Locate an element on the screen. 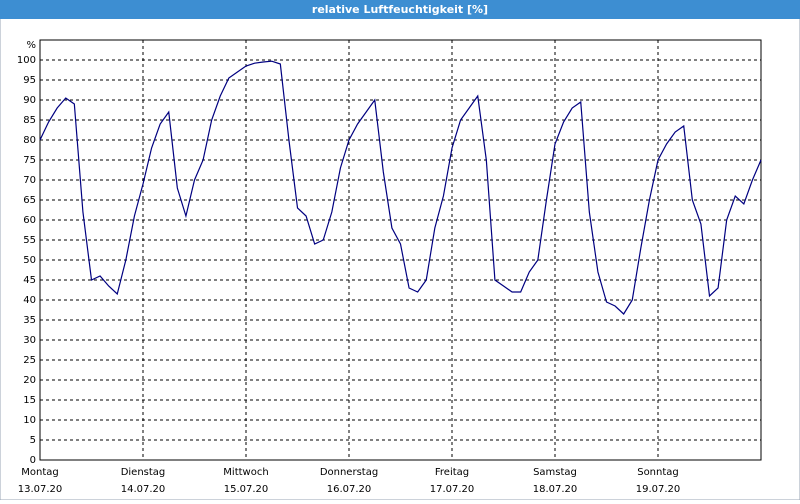  y-tick-label: 80 is located at coordinates (29, 140).